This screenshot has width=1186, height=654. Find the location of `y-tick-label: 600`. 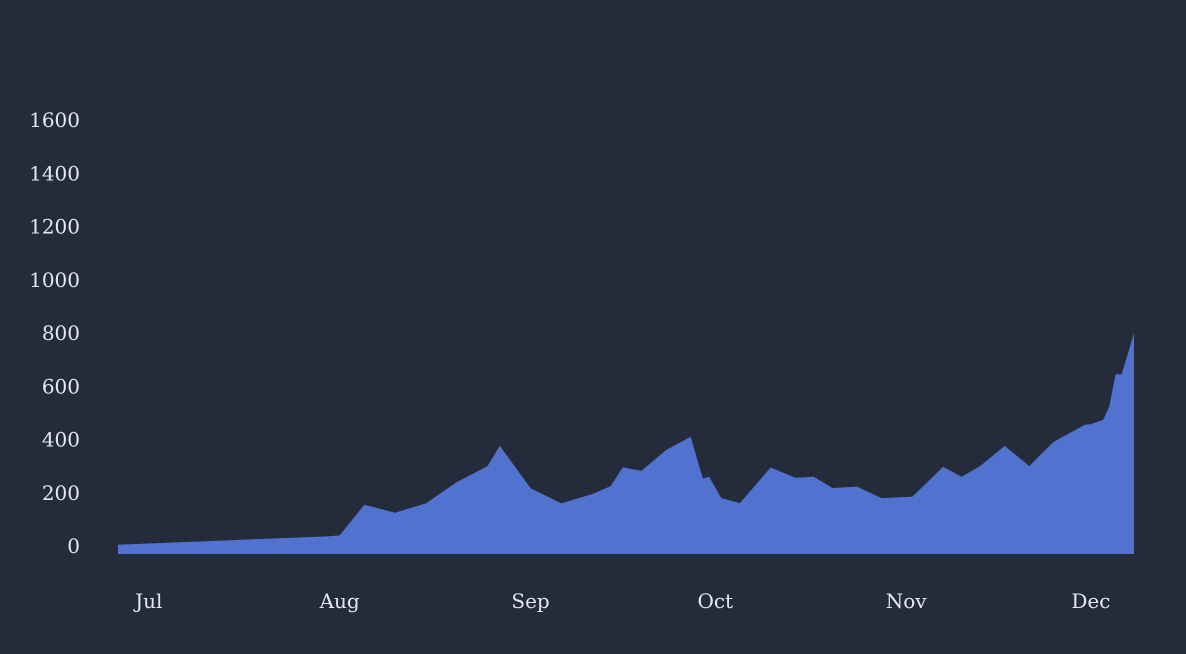

y-tick-label: 600 is located at coordinates (61, 386).